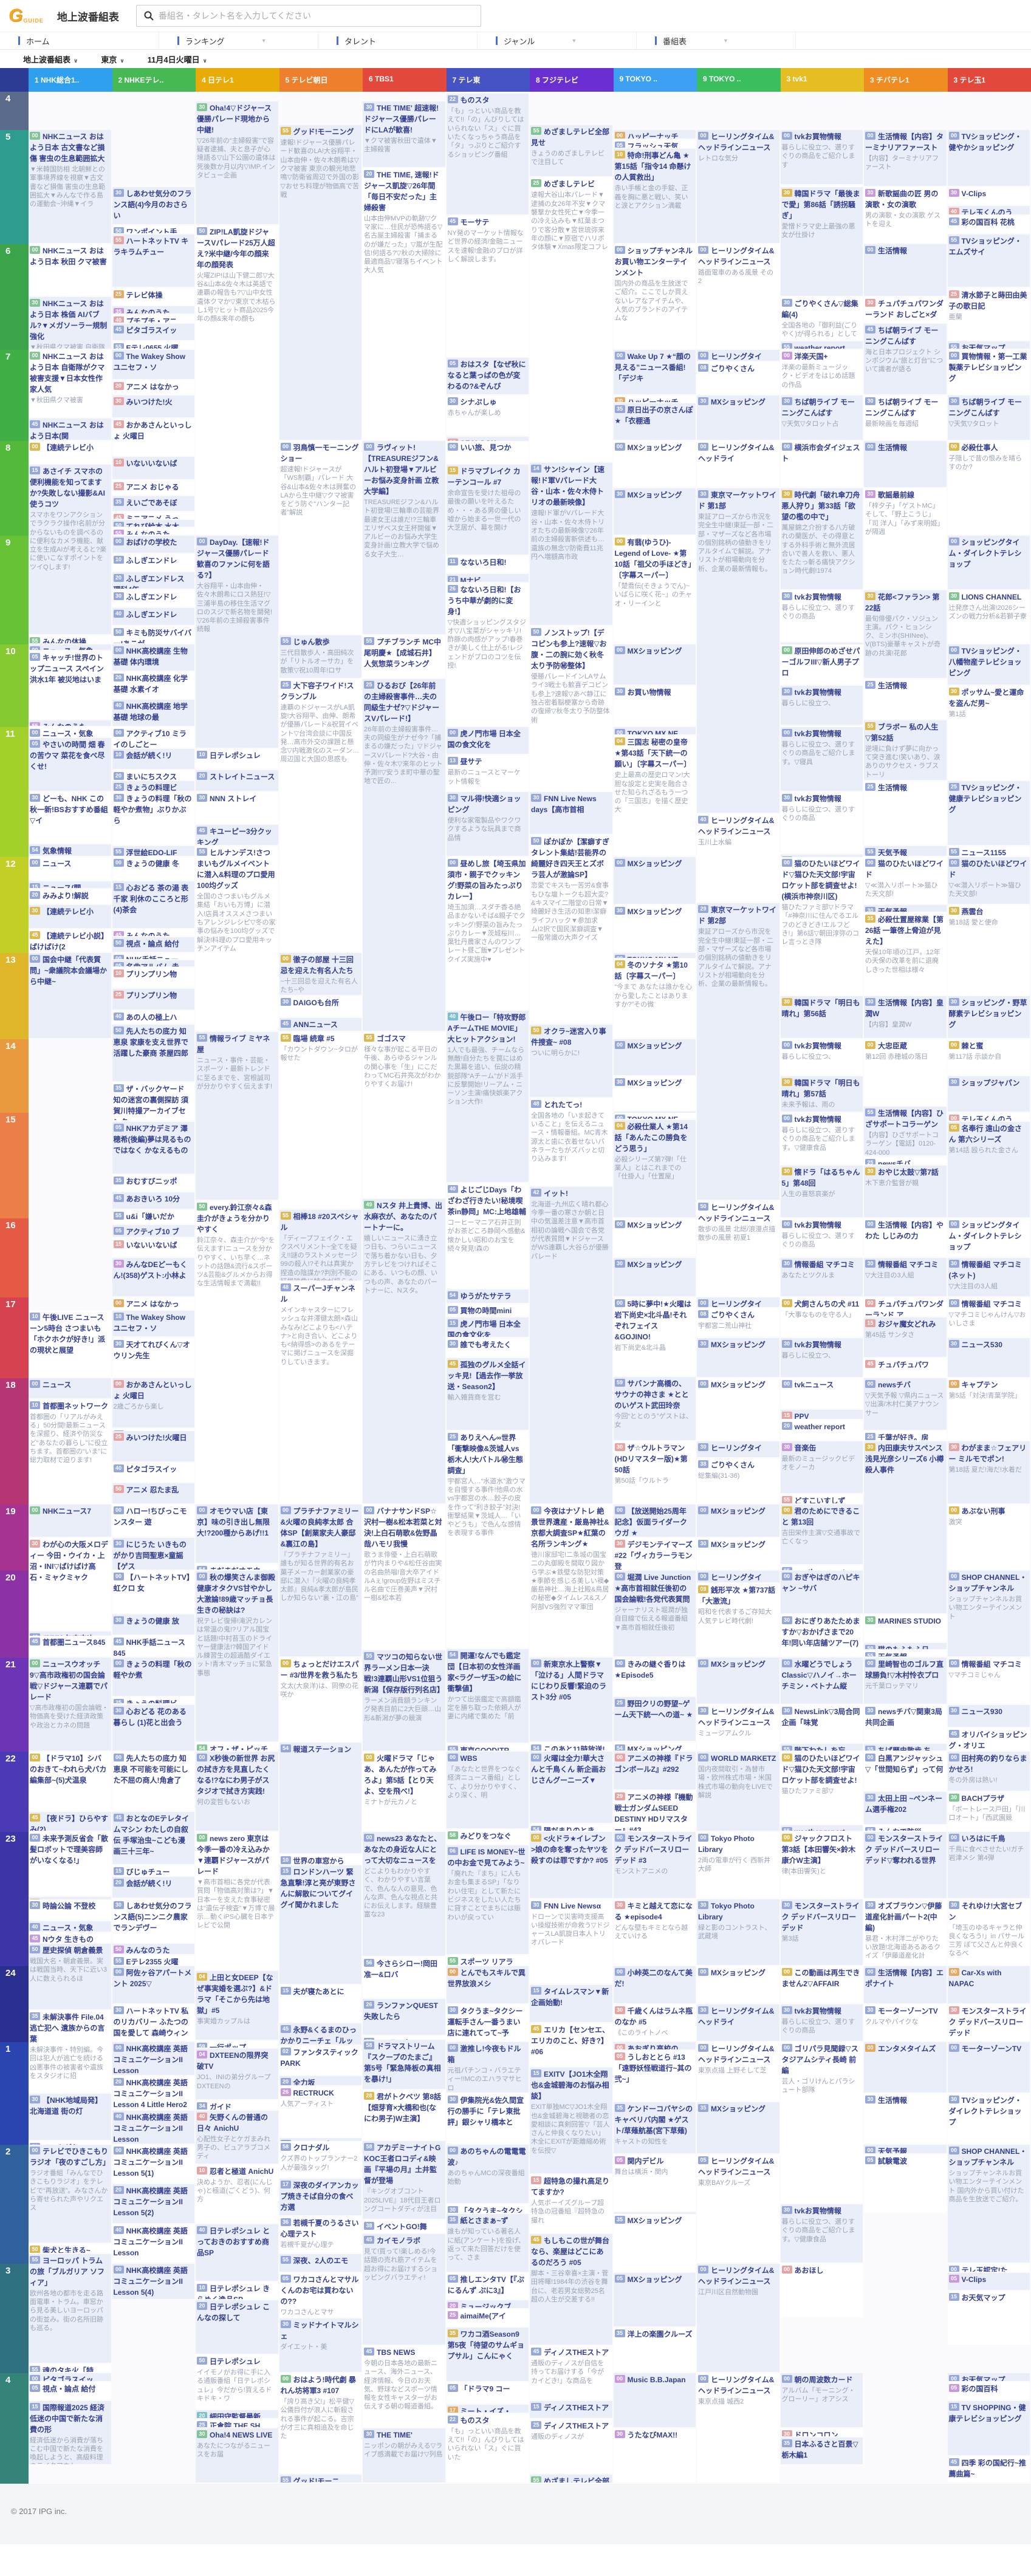  I want to click on program-cell: 30 TVショッピング・ダイレクトテレショップ, so click(988, 2119).